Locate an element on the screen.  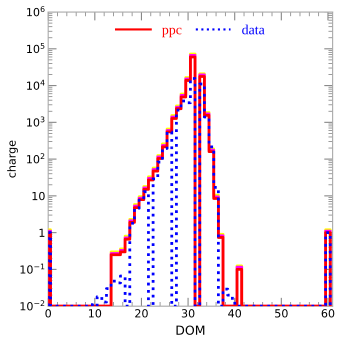
x-axis-title: DOM is located at coordinates (190, 330).